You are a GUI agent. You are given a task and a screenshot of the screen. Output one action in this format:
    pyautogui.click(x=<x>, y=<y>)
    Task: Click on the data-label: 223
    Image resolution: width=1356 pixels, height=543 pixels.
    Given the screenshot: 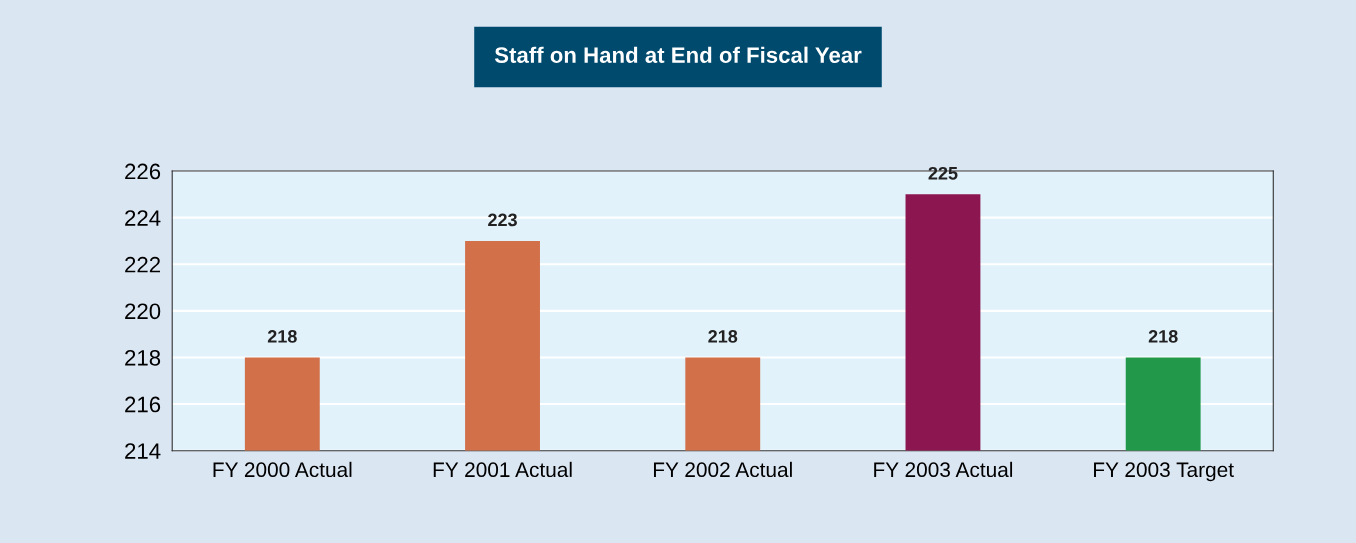 What is the action you would take?
    pyautogui.click(x=502, y=220)
    